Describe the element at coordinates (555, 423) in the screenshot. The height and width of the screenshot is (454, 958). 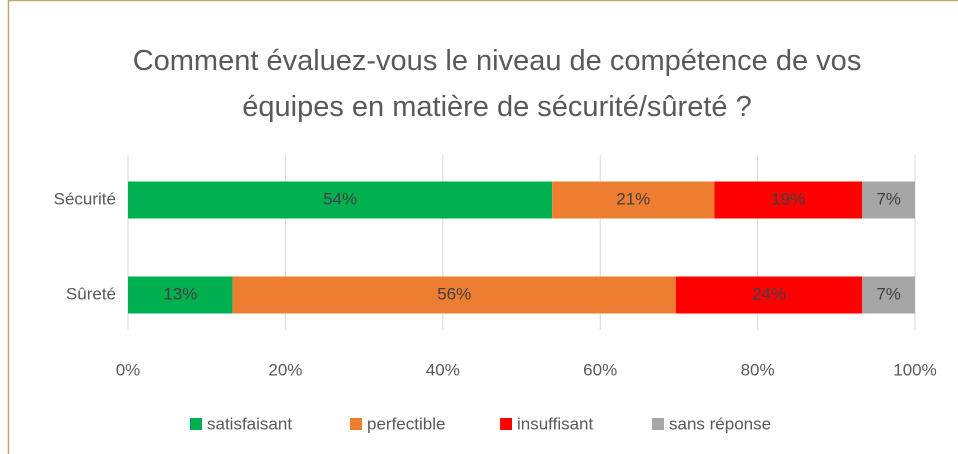
I see `legend-label: insuffisant` at that location.